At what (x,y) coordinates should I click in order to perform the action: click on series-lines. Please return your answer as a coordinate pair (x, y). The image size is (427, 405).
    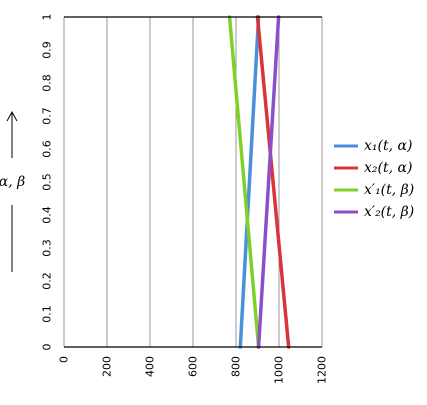
    Looking at the image, I should click on (259, 182).